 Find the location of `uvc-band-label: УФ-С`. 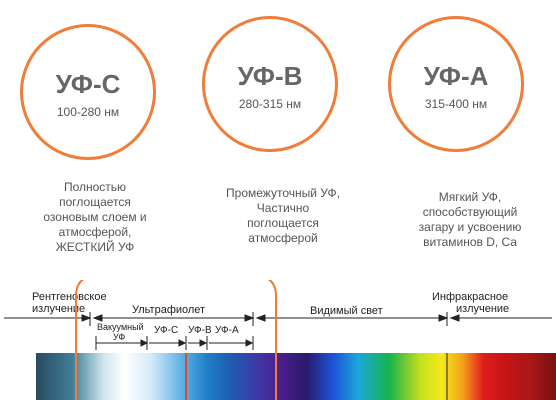

uvc-band-label: УФ-С is located at coordinates (166, 330).